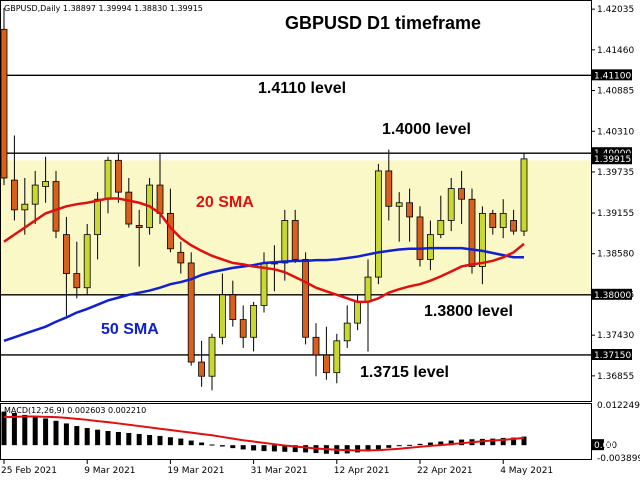 The width and height of the screenshot is (640, 480). I want to click on level-1-3800-label: 1.3800 level, so click(468, 311).